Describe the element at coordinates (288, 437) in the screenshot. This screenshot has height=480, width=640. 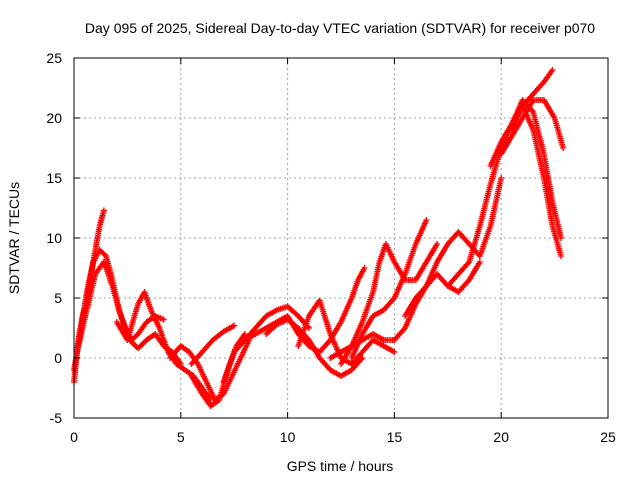
I see `x-tick-label: 10` at that location.